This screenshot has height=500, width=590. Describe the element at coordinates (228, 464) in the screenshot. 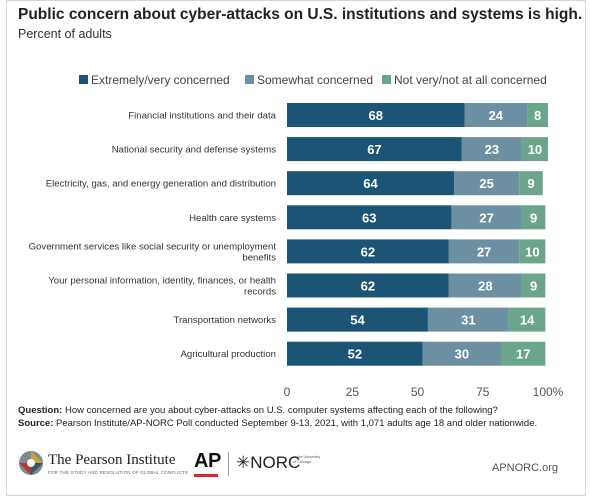

I see `logo-divider` at that location.